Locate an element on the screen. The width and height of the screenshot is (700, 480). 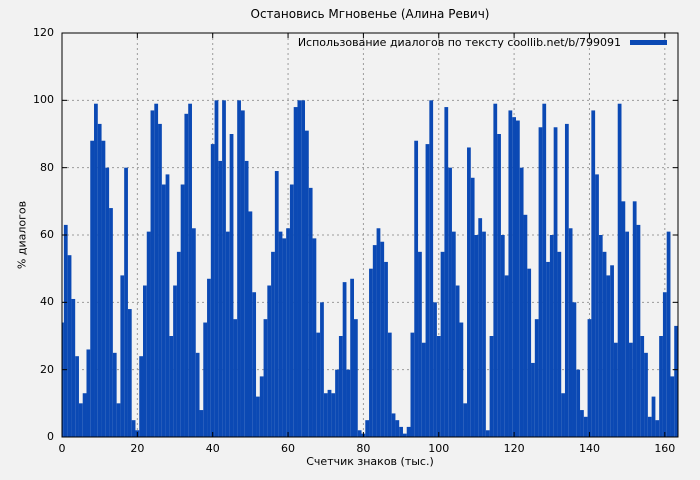
y-tick-label: 100 is located at coordinates (43, 100).